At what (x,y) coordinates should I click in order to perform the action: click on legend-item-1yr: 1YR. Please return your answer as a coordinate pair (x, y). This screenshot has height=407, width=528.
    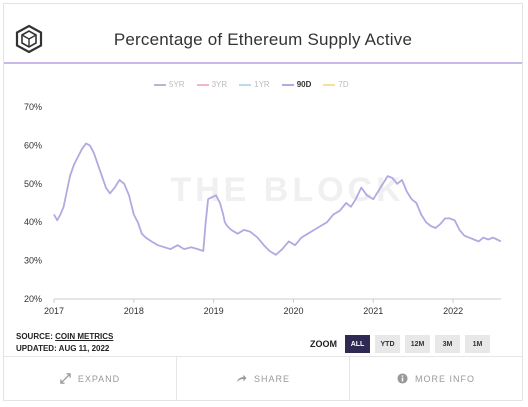
    Looking at the image, I should click on (254, 84).